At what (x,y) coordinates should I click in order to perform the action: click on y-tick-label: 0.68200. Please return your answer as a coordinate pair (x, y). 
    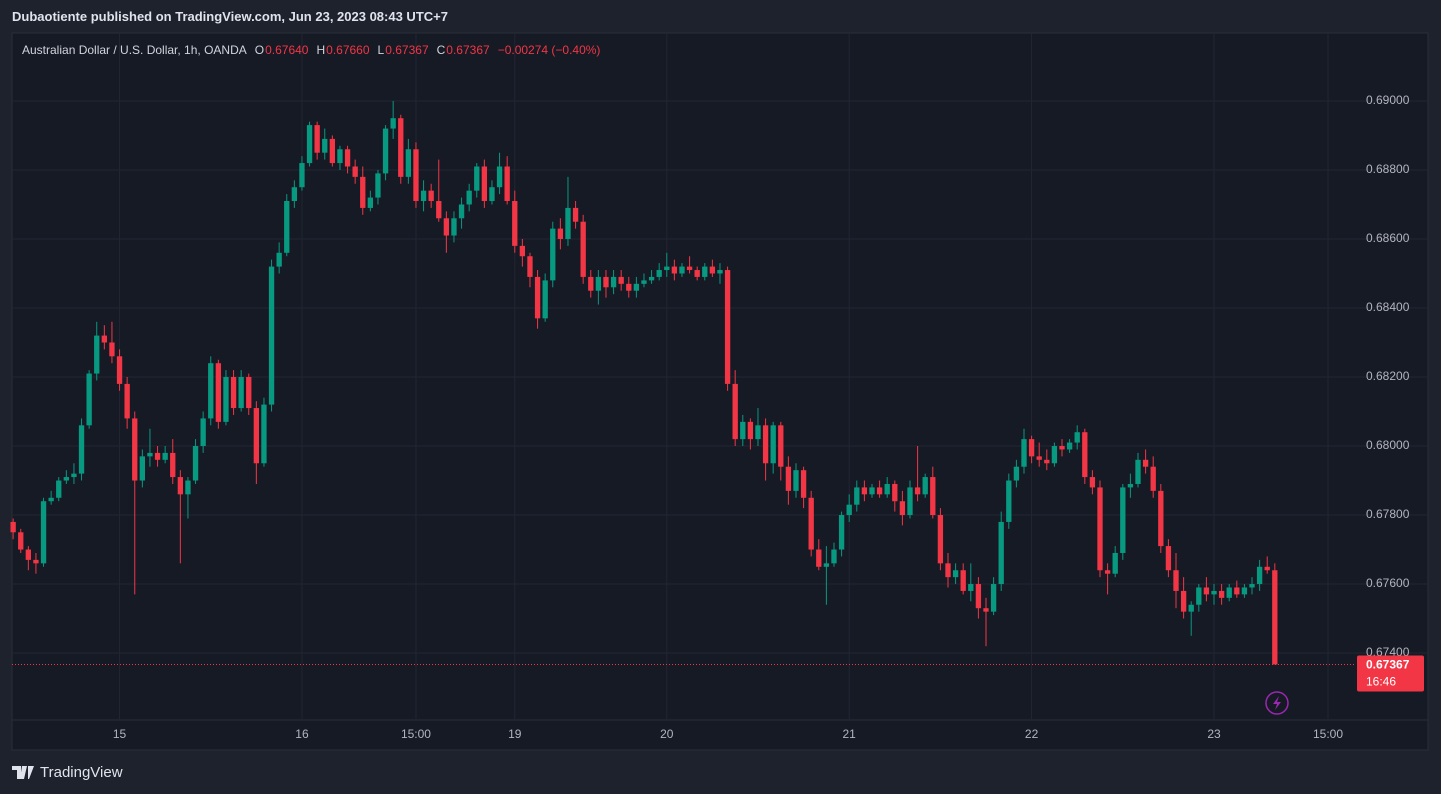
    Looking at the image, I should click on (1388, 376).